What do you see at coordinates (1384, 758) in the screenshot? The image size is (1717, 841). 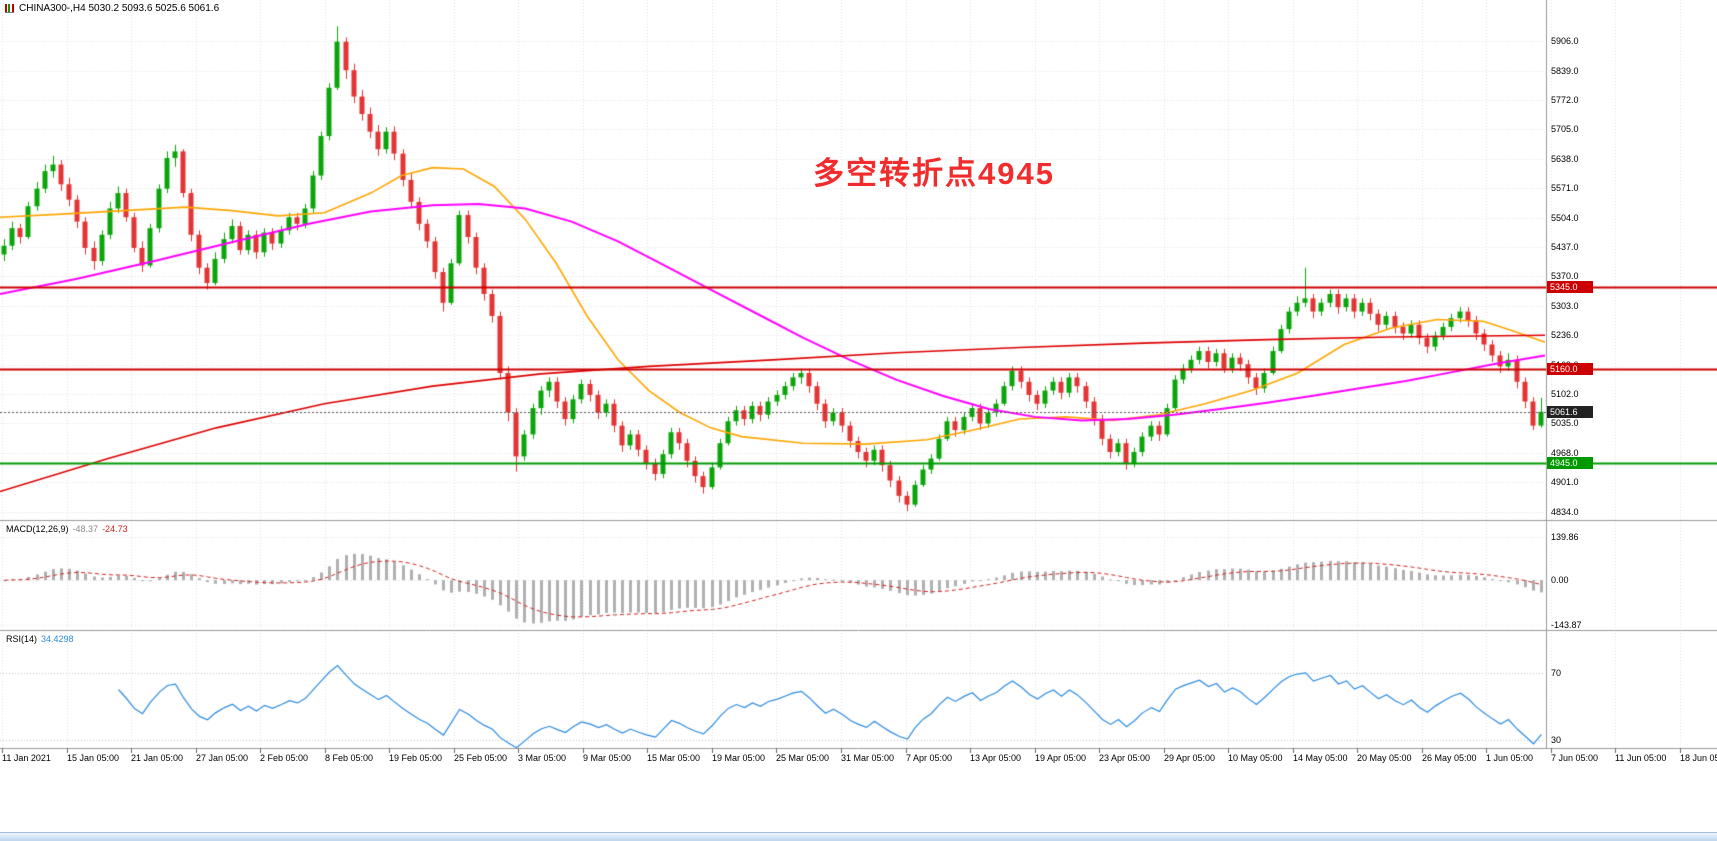 I see `time-label: 20 May 05:00` at bounding box center [1384, 758].